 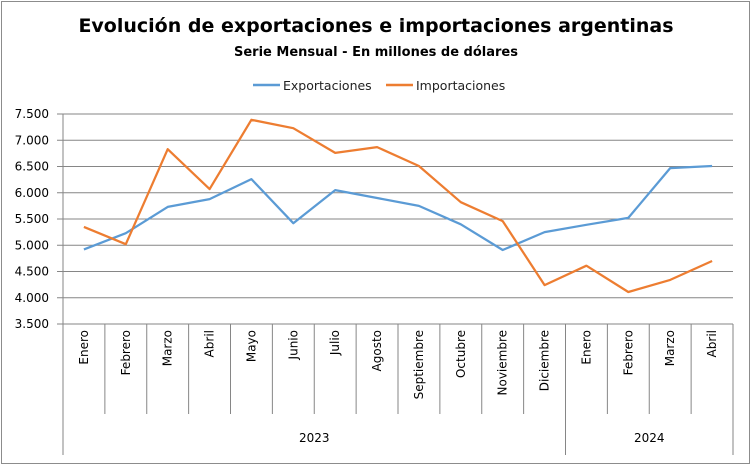 What do you see at coordinates (32, 245) in the screenshot?
I see `y-tick-label: 5.000` at bounding box center [32, 245].